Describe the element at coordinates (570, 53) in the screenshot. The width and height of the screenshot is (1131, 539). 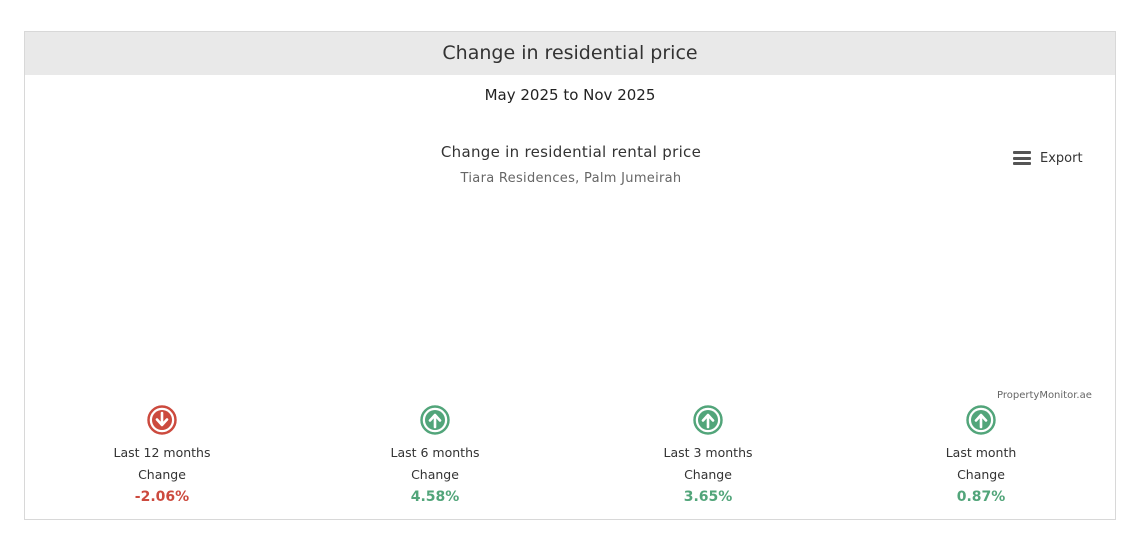
I see `card-header: Change in residential price` at that location.